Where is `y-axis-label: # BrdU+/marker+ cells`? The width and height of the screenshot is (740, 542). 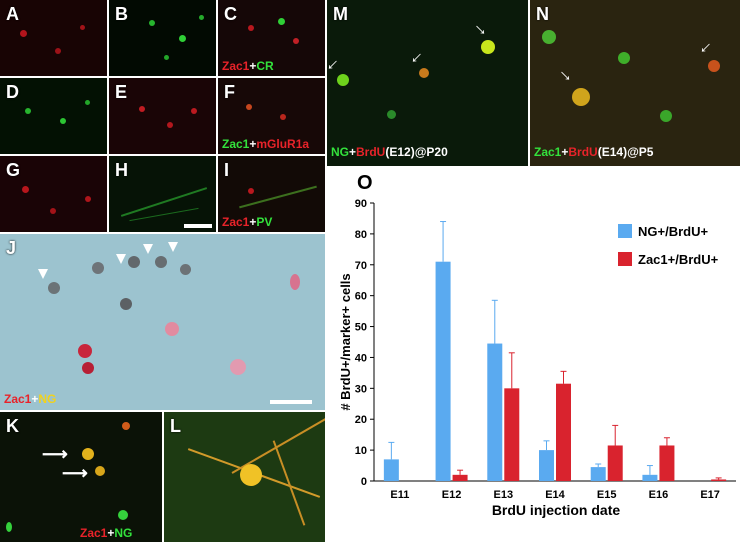 y-axis-label: # BrdU+/marker+ cells is located at coordinates (345, 341).